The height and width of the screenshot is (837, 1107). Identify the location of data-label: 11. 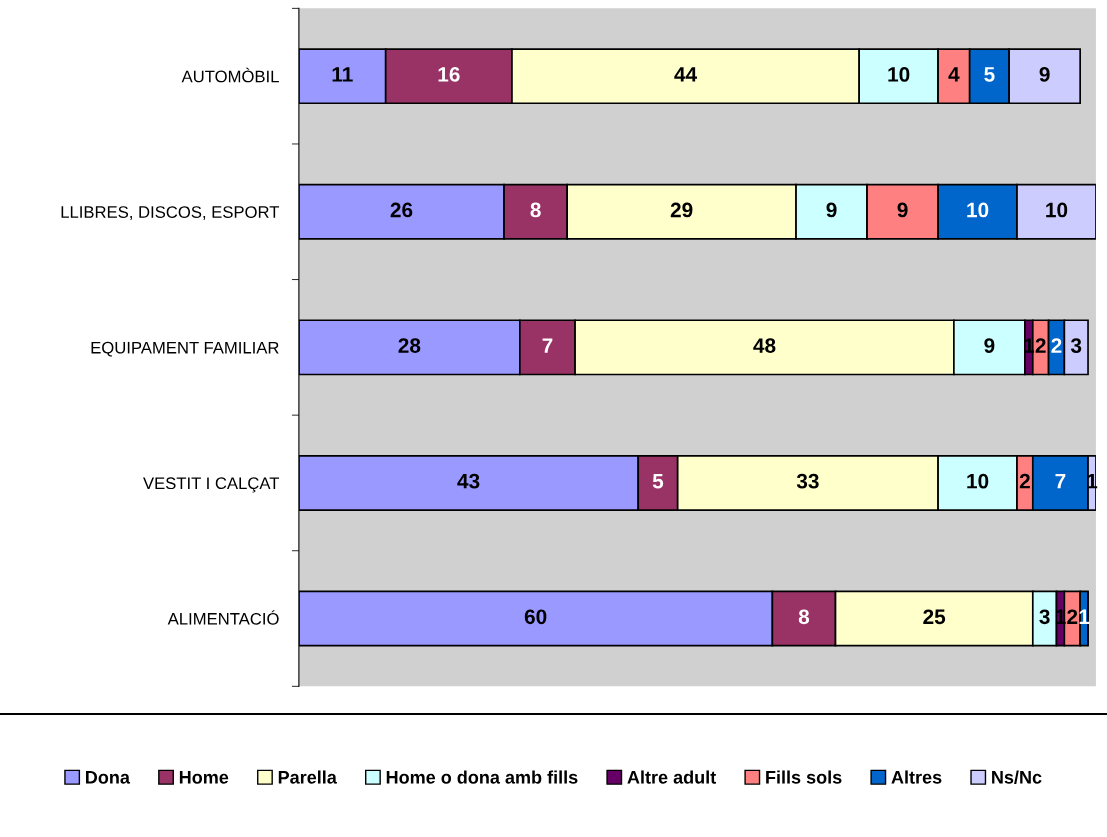
(342, 74).